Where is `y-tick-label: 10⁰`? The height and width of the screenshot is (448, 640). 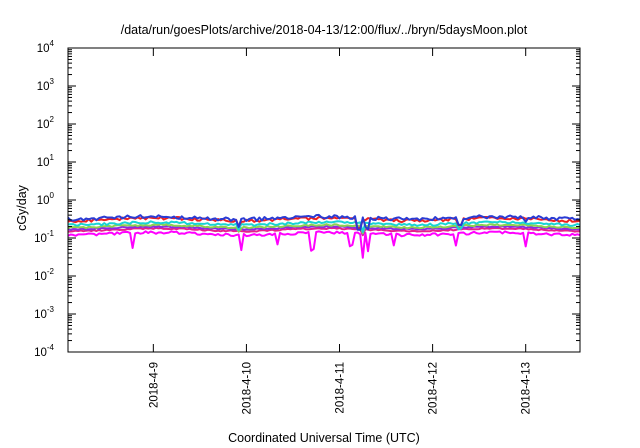
y-tick-label: 10⁰ is located at coordinates (46, 199).